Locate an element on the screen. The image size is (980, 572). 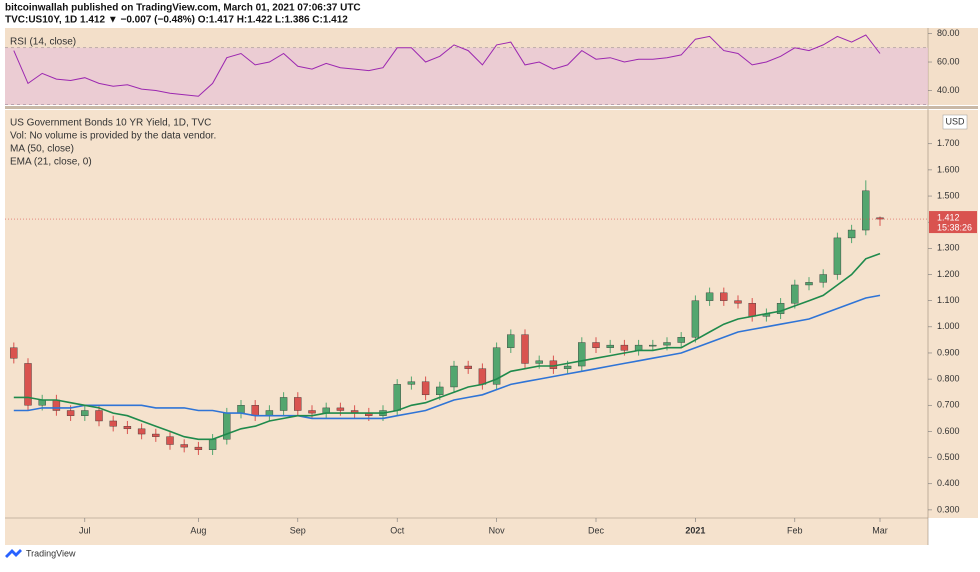
y-tick-label: 0.600 is located at coordinates (948, 431).